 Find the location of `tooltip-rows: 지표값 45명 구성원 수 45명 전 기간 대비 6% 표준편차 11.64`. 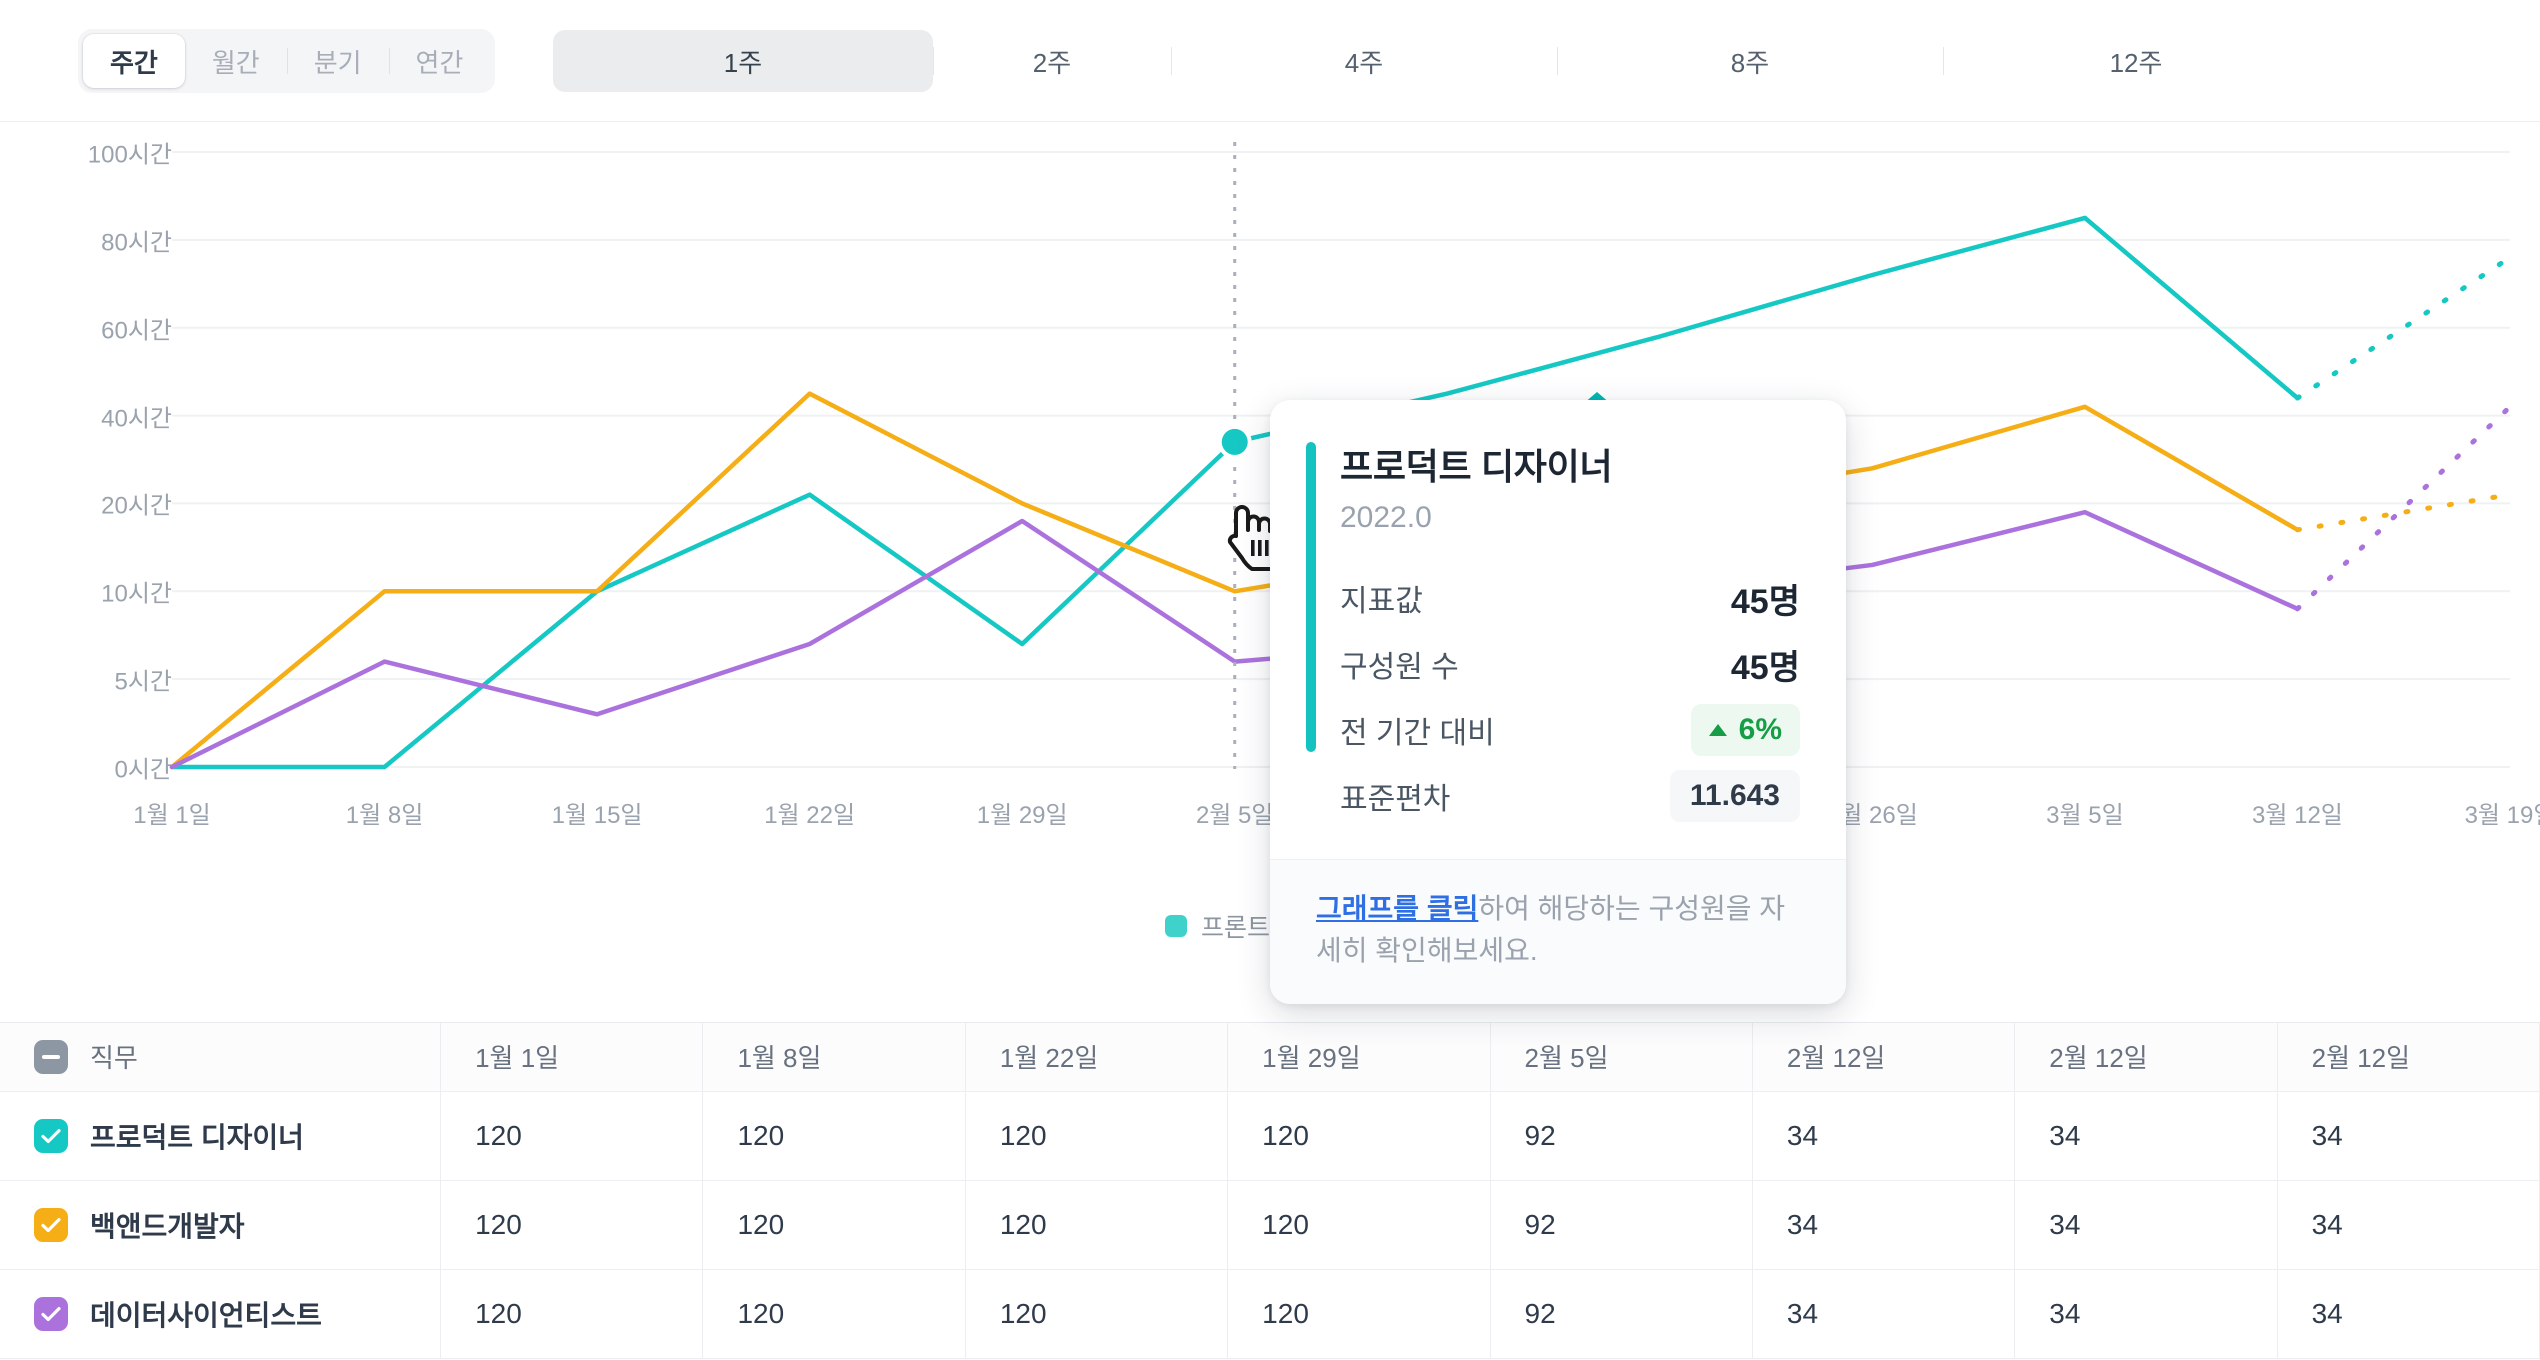

tooltip-rows: 지표값 45명 구성원 수 45명 전 기간 대비 6% 표준편차 11.64 is located at coordinates (1570, 697).